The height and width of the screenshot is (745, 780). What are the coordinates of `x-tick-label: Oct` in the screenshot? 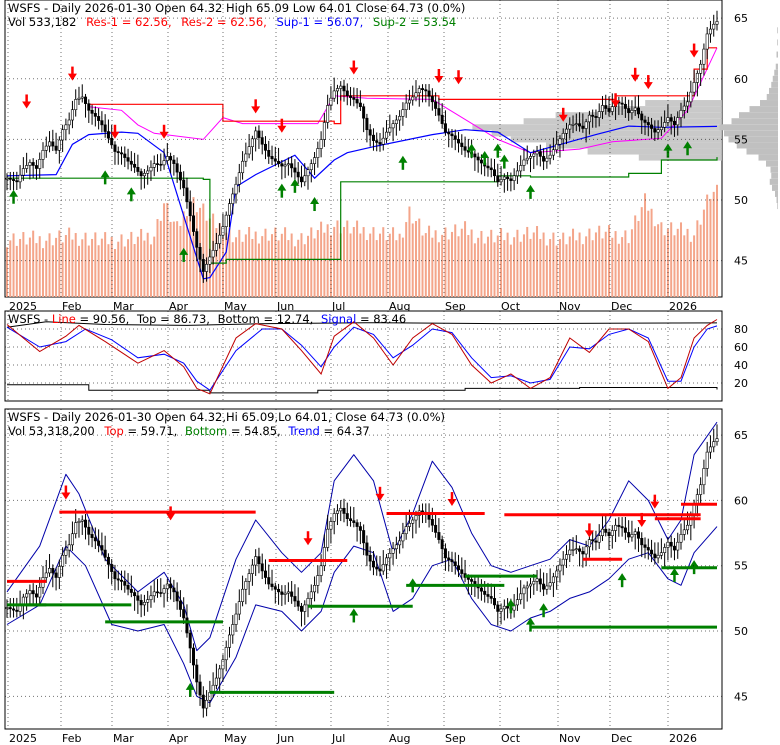 It's located at (511, 306).